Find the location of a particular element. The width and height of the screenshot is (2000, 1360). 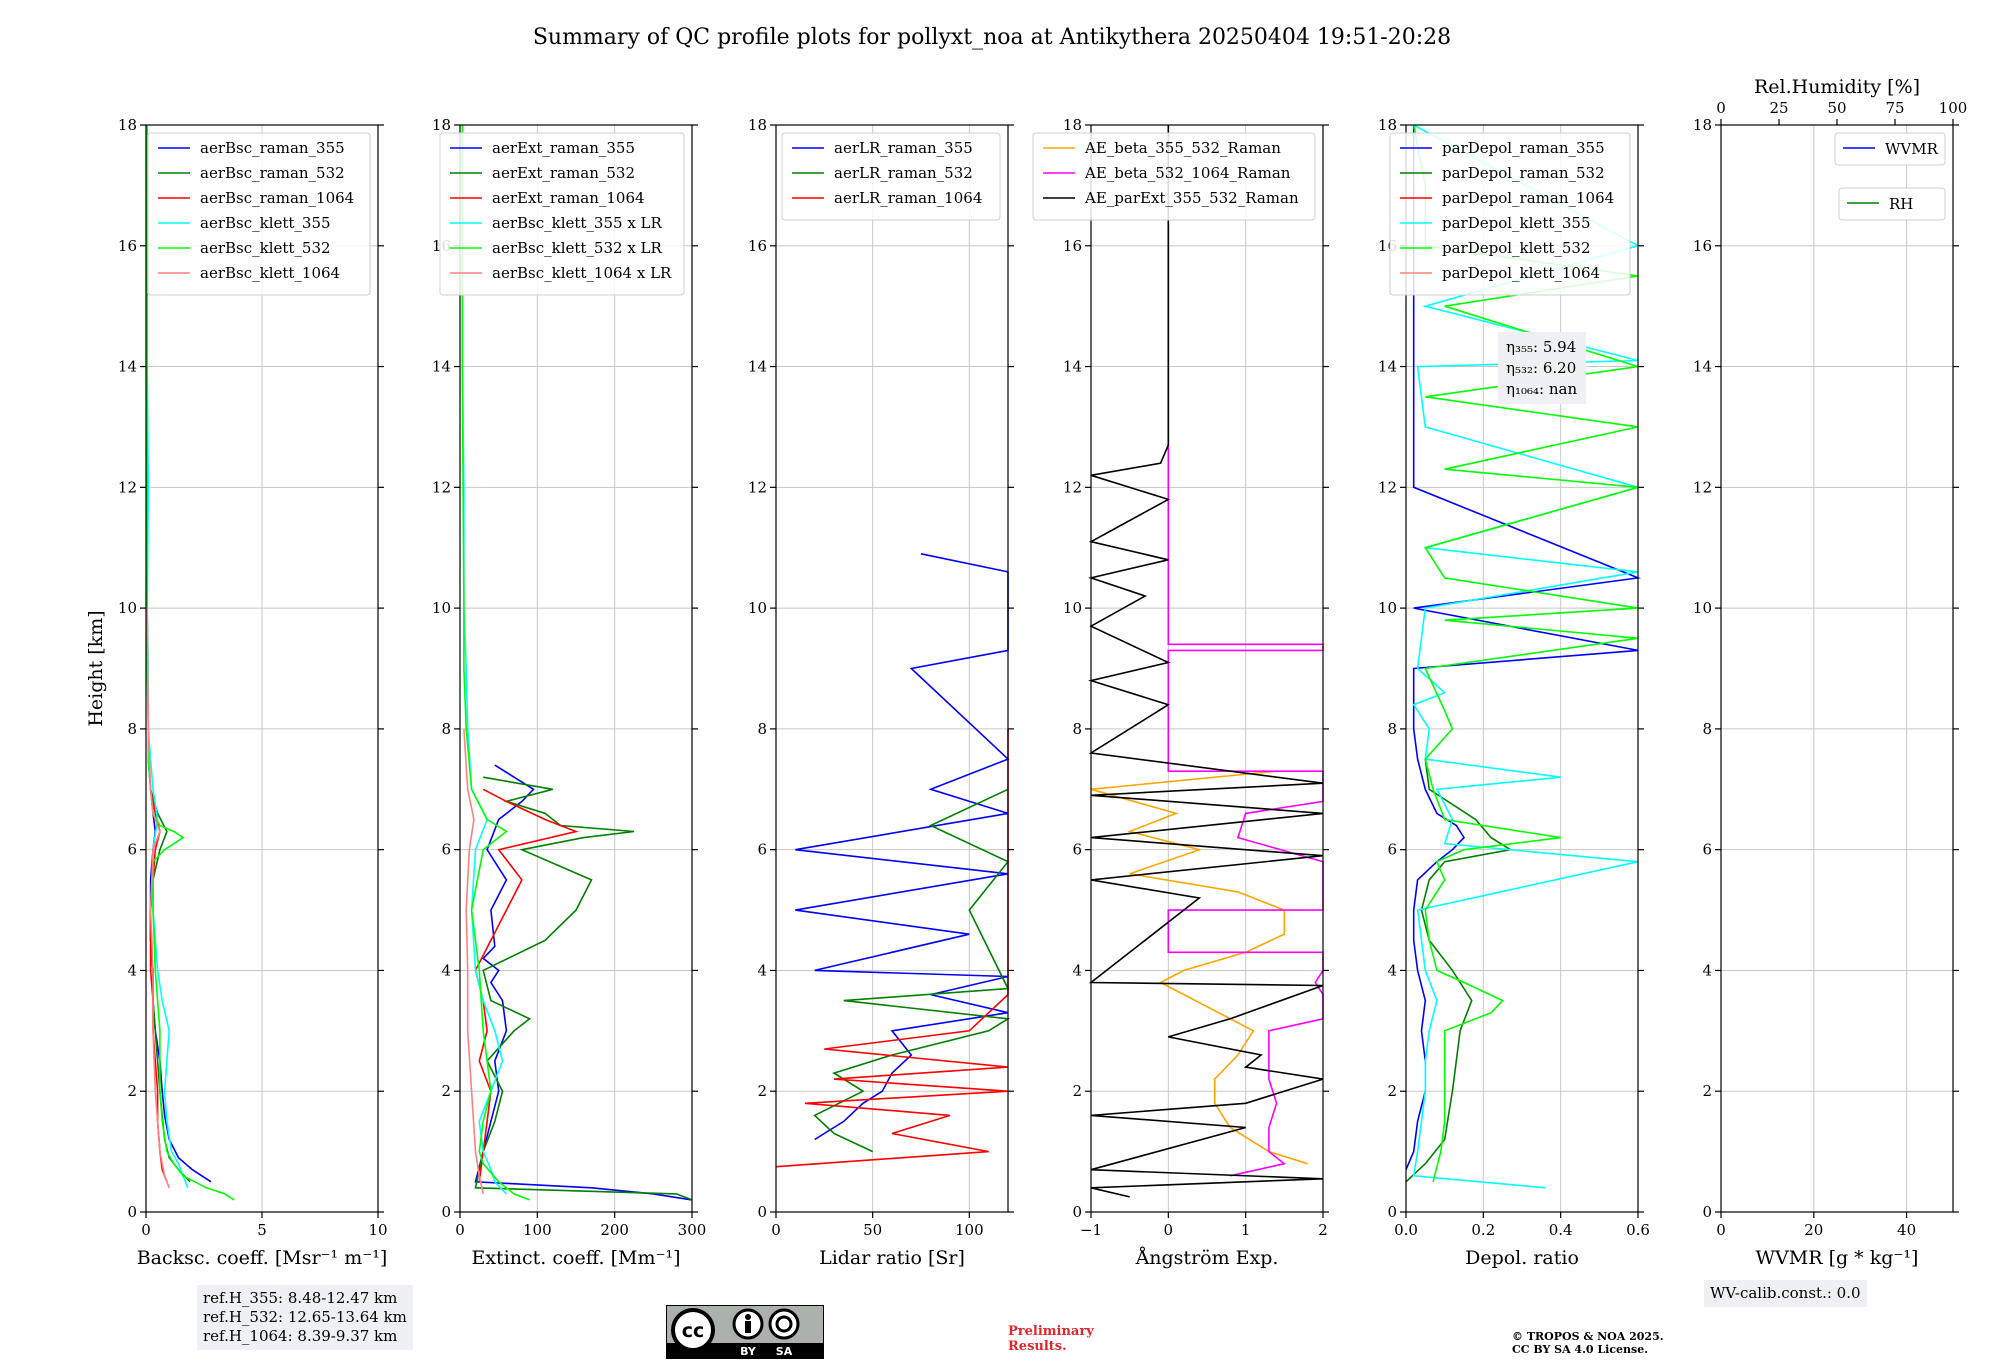

top-x-tick-label: 0 is located at coordinates (1721, 108).